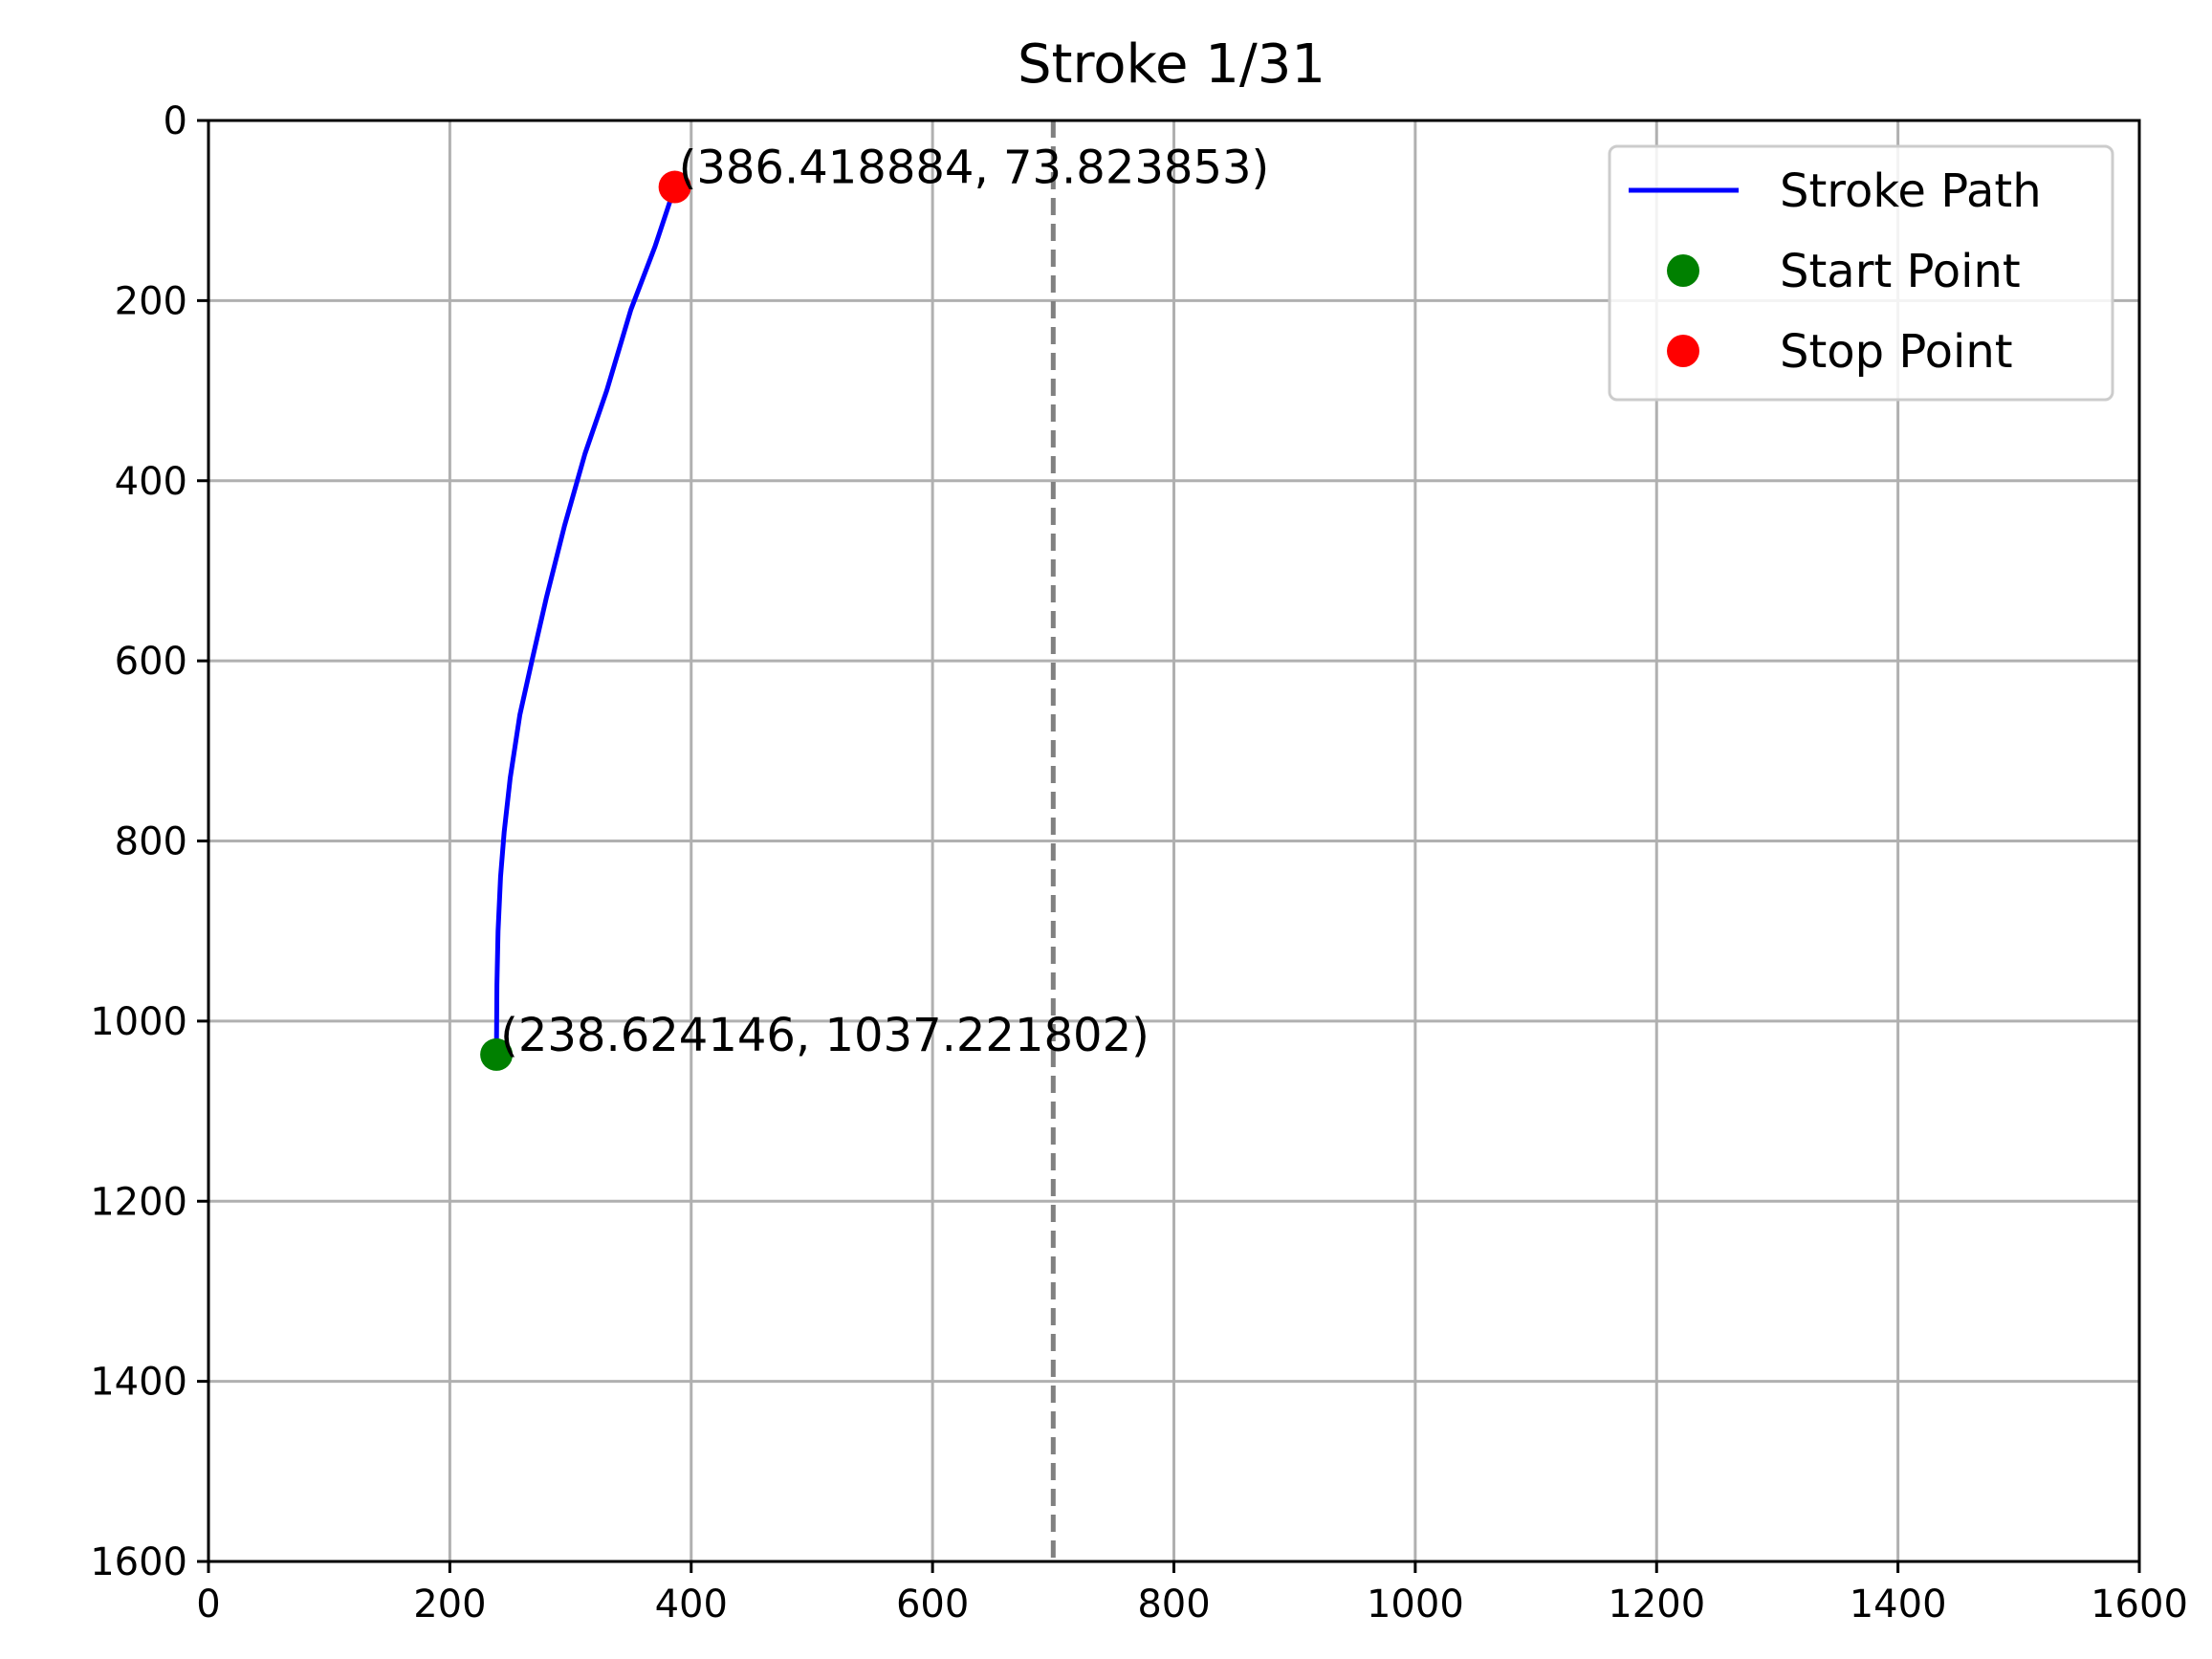 Image resolution: width=2212 pixels, height=1659 pixels. What do you see at coordinates (1656, 1604) in the screenshot?
I see `x-tick-label: 1200` at bounding box center [1656, 1604].